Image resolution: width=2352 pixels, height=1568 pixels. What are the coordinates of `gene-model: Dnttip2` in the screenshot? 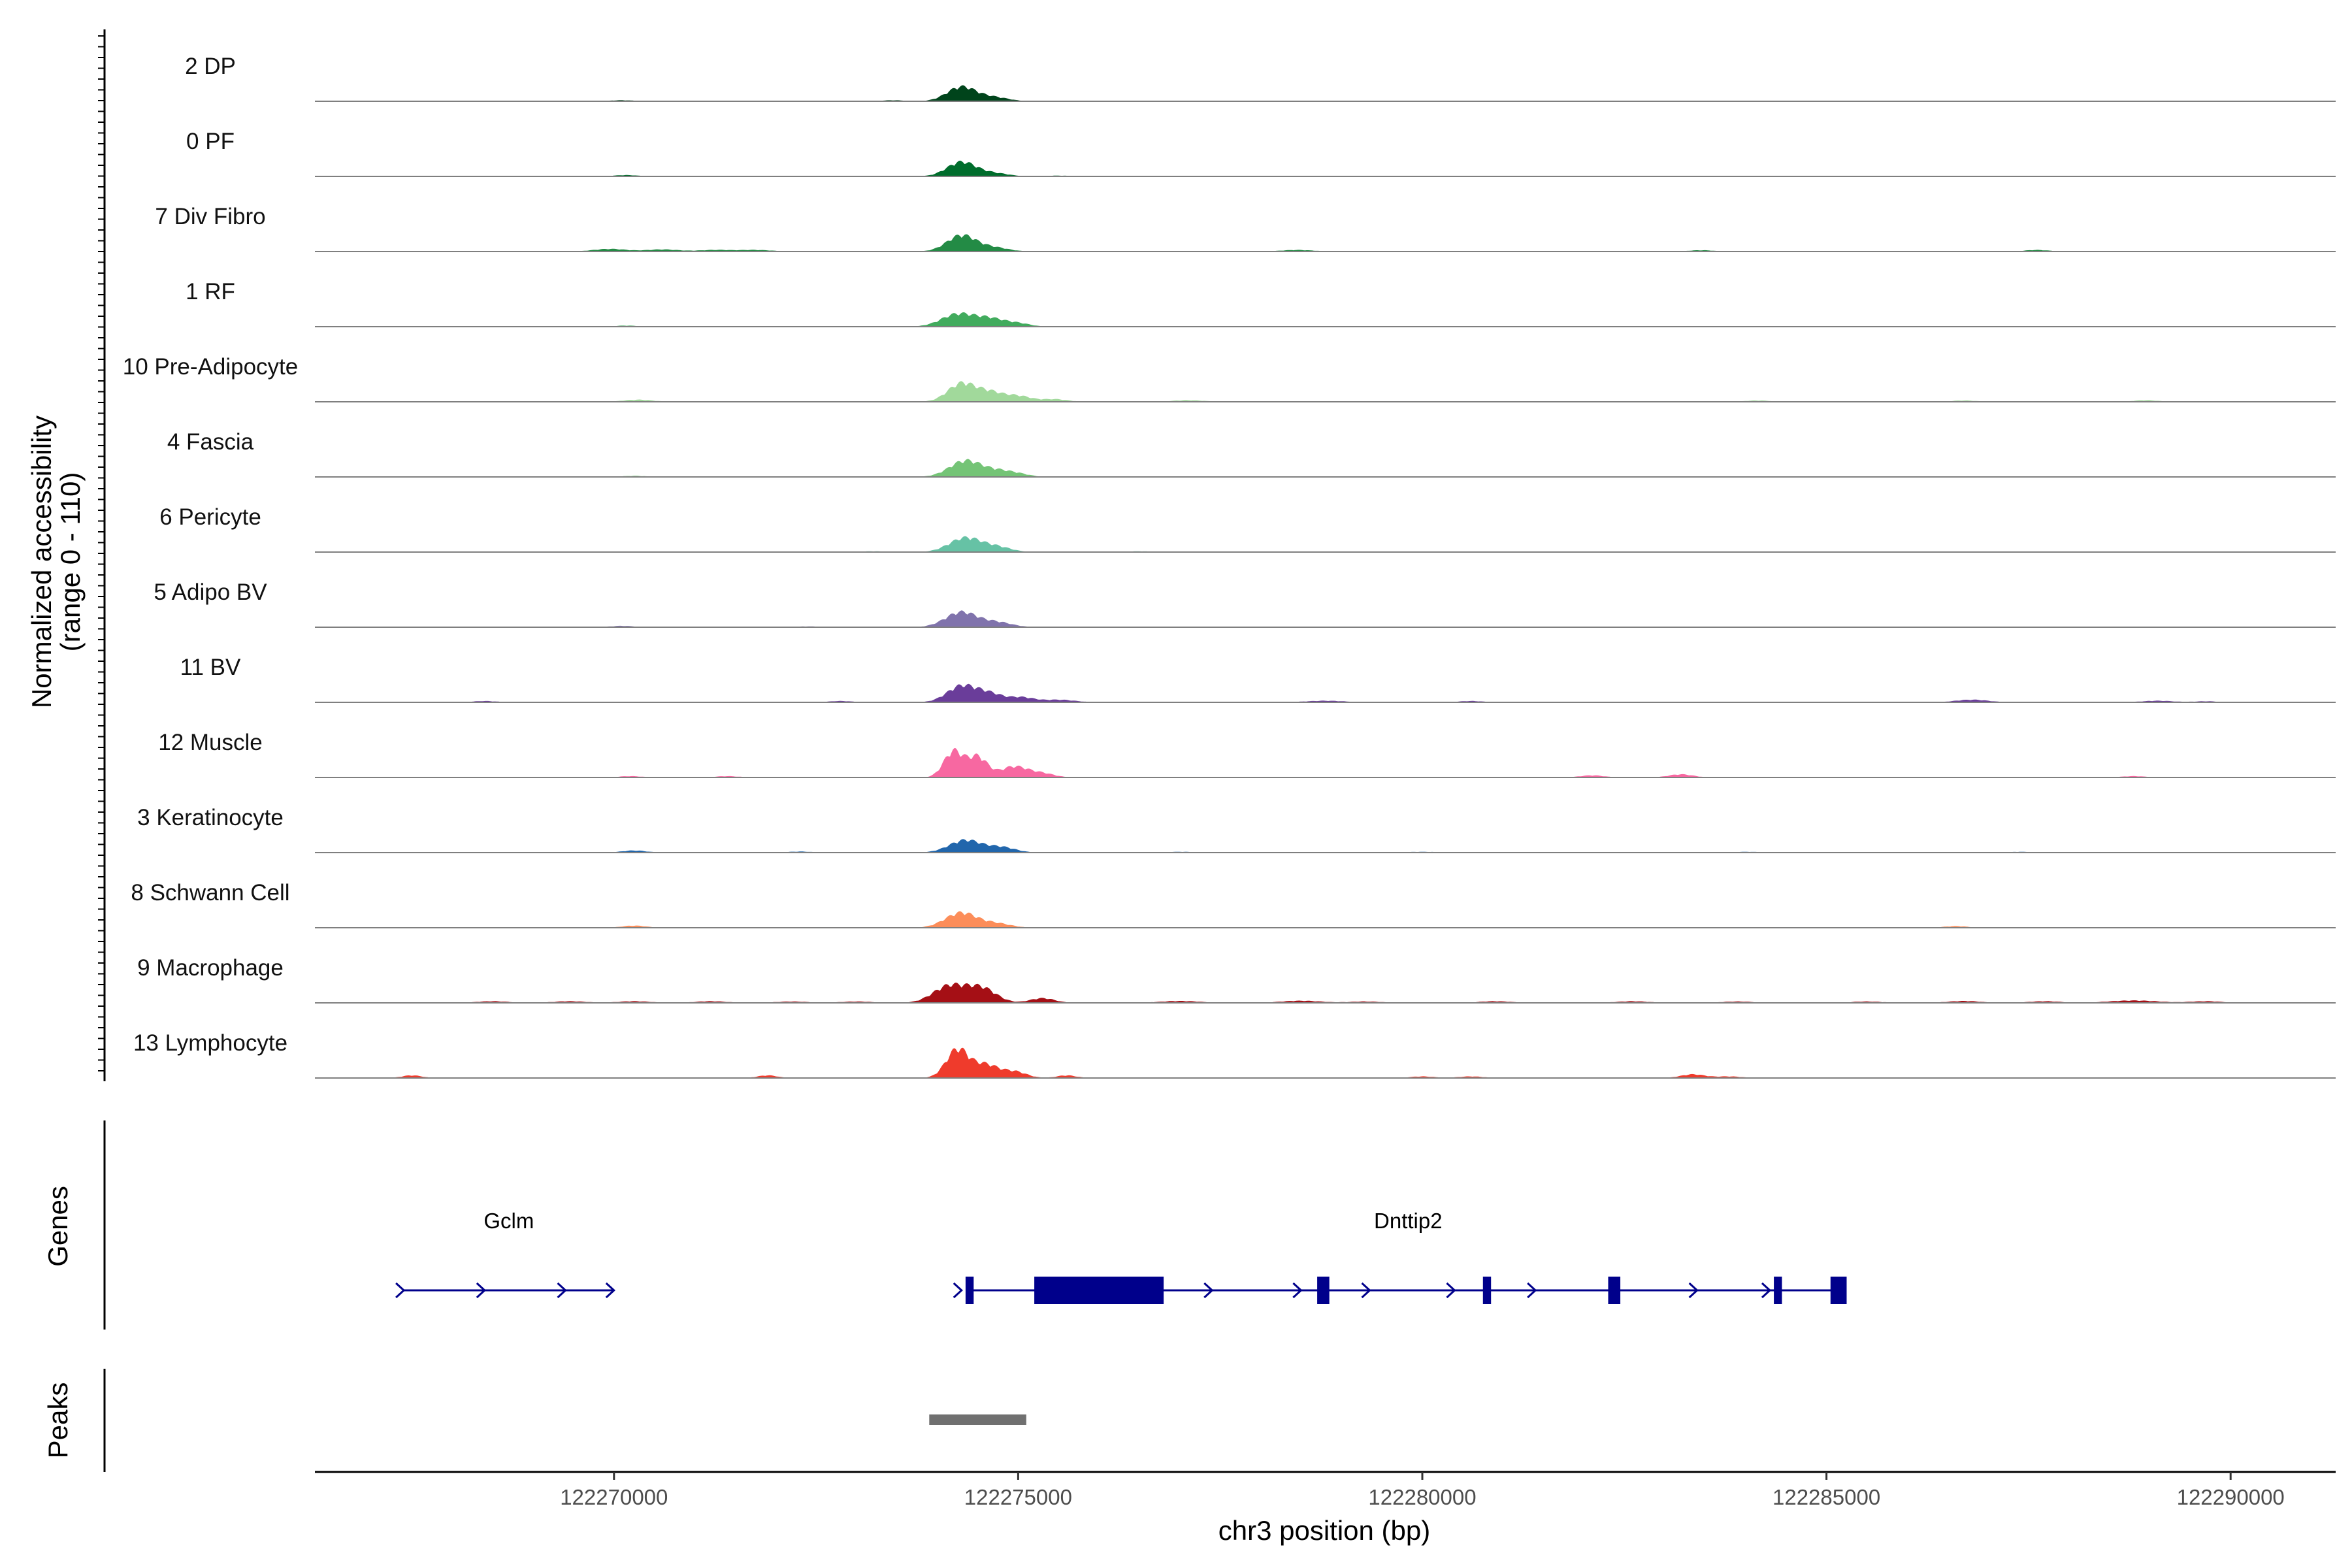 It's located at (1400, 1256).